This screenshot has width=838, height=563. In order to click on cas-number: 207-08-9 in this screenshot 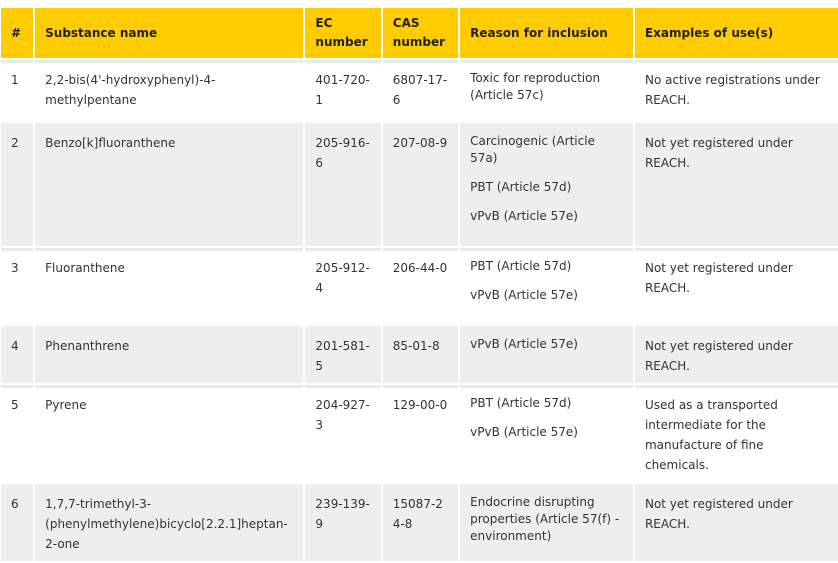, I will do `click(420, 184)`.